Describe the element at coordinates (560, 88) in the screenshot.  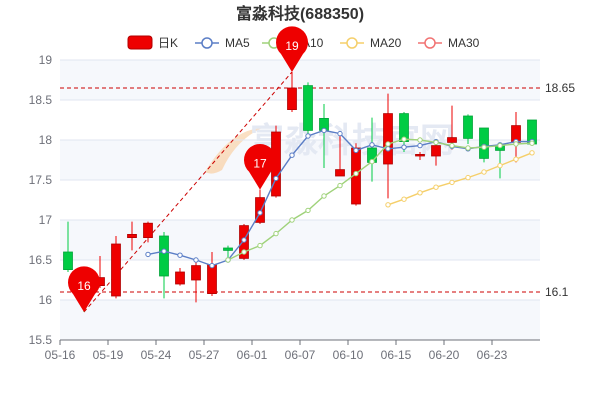
I see `reference-line-label: 18.65` at that location.